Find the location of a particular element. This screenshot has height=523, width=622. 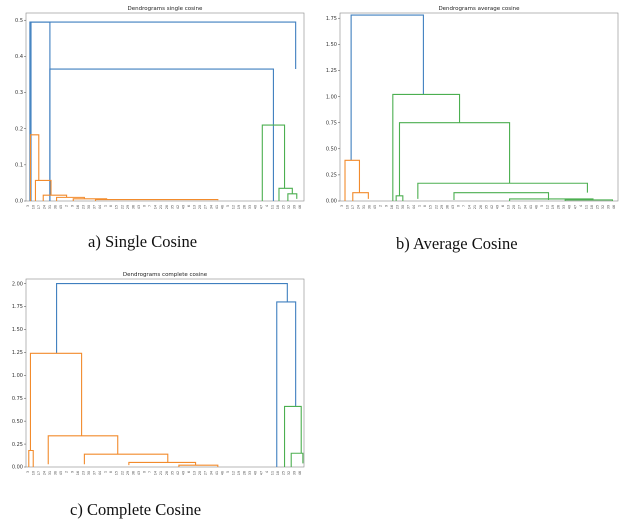

leaf-label: 33 is located at coordinates (250, 473).